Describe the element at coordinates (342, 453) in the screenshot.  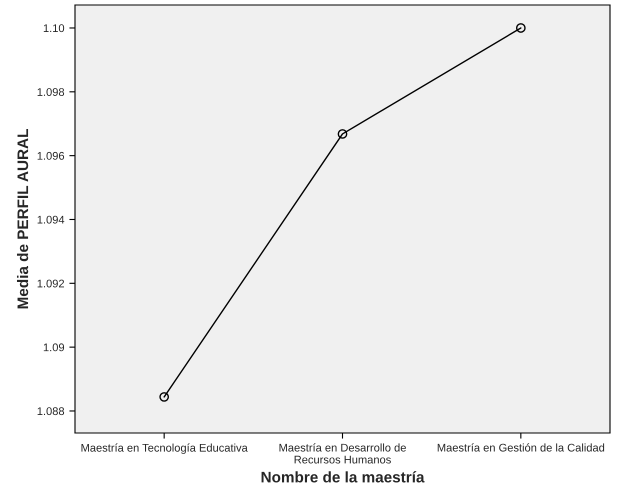
I see `x-tick-label: Maestría en Desarrollo de Recursos Humanos` at that location.